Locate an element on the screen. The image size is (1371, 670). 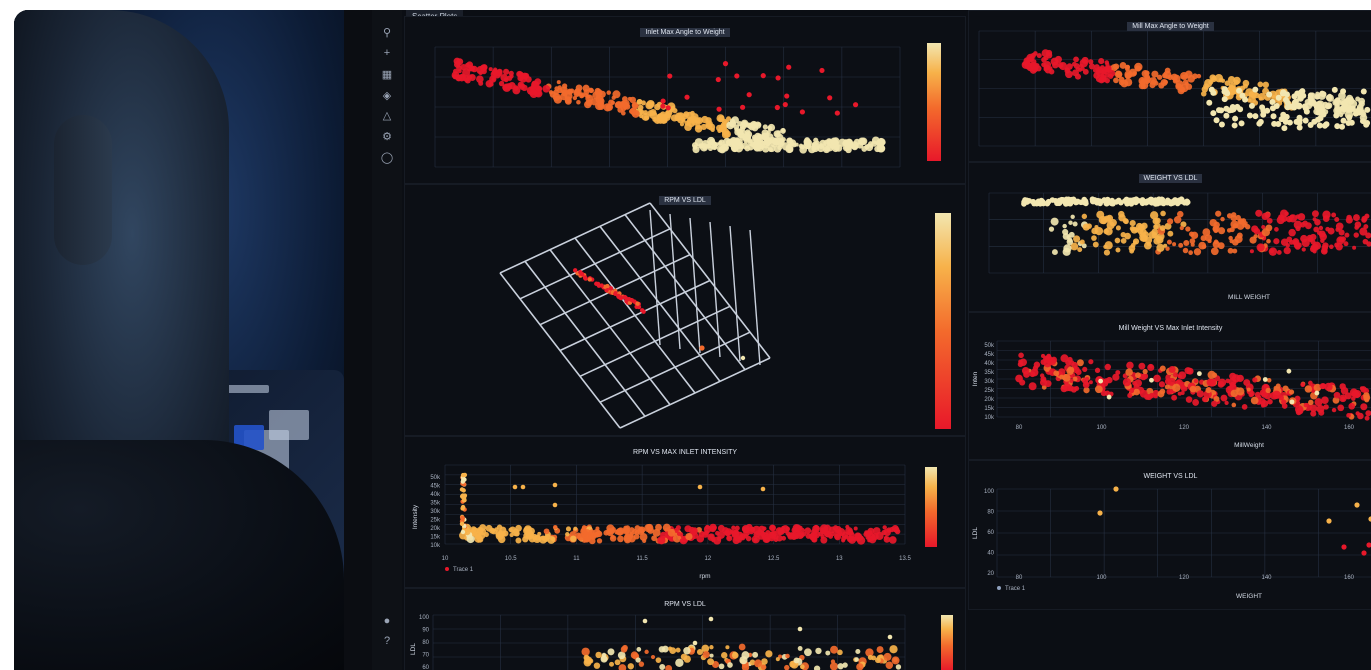
panel-title: Mill Max Angle to Weight is located at coordinates (1170, 26).